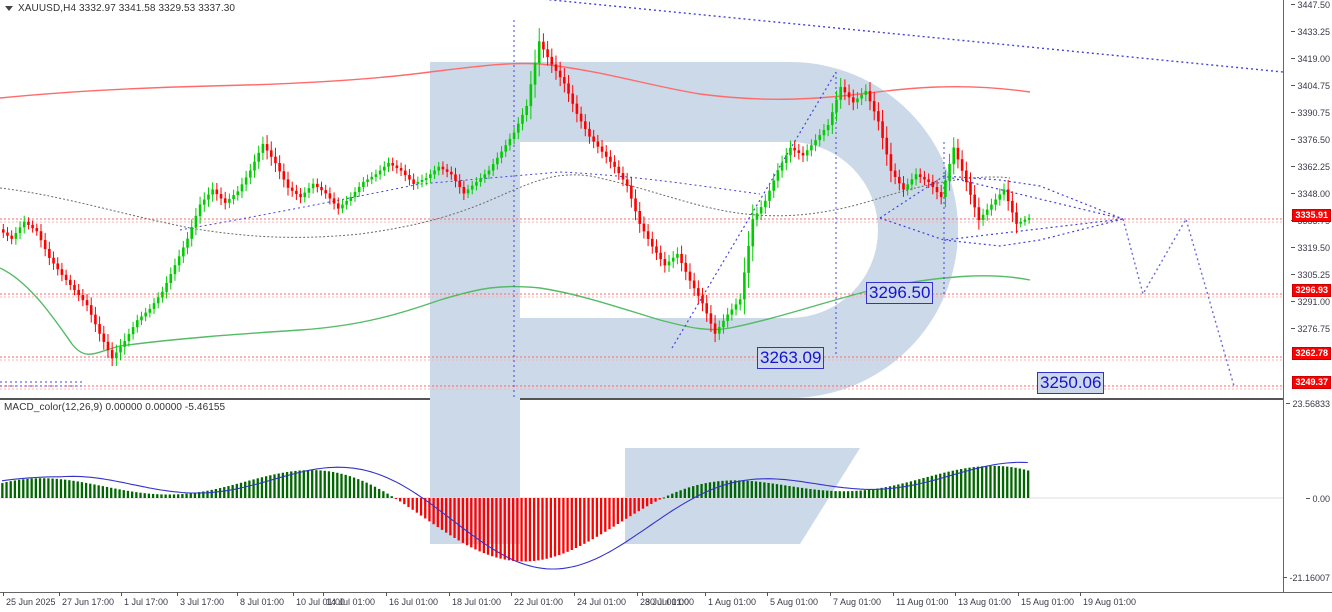 The width and height of the screenshot is (1332, 612). I want to click on macd-signal-line, so click(514, 515).